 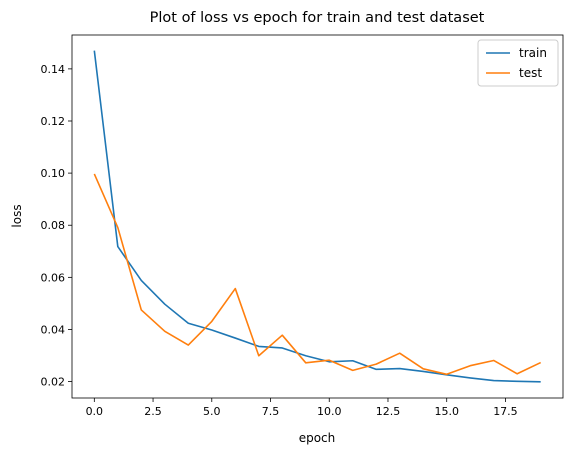 What do you see at coordinates (53, 121) in the screenshot?
I see `y-tick-label: 0.12` at bounding box center [53, 121].